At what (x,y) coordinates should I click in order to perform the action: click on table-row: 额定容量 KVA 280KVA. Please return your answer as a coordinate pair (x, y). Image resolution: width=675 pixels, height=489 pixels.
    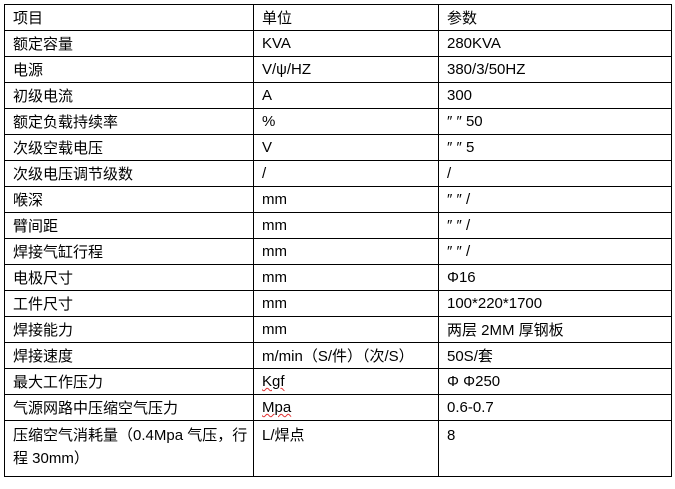
    Looking at the image, I should click on (338, 43).